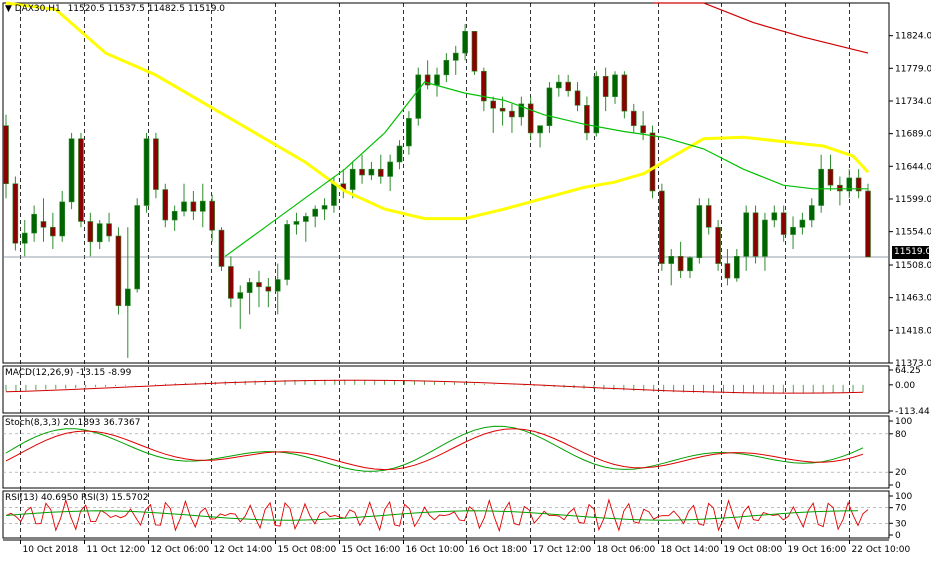 This screenshot has width=931, height=562. What do you see at coordinates (911, 252) in the screenshot?
I see `current-price-tag: 11519.0` at bounding box center [911, 252].